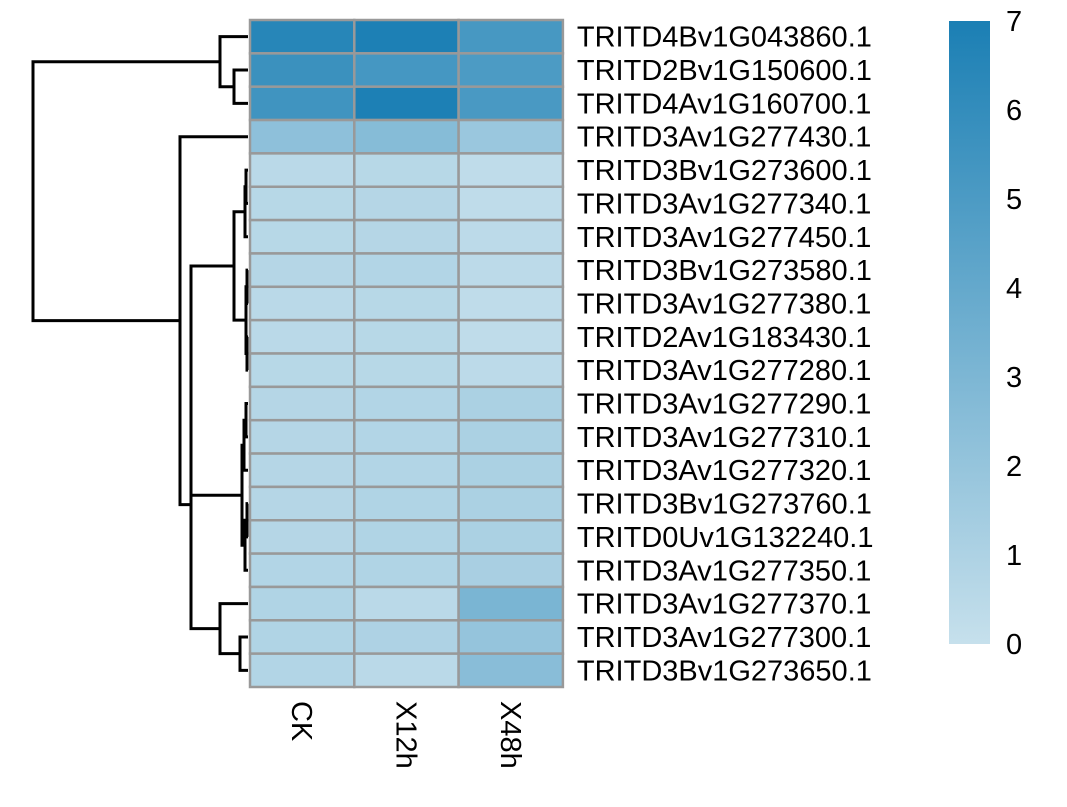 This screenshot has width=1067, height=807. What do you see at coordinates (724, 371) in the screenshot?
I see `row-label: TRITD3Av1G277280.1` at bounding box center [724, 371].